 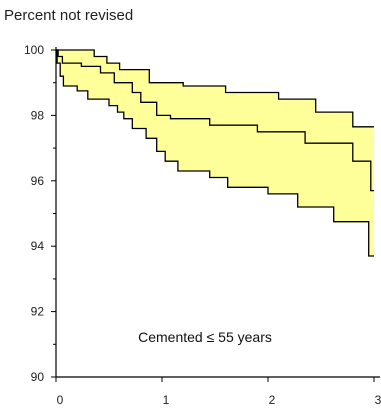 I want to click on y-tick-label-90: 90, so click(x=38, y=377).